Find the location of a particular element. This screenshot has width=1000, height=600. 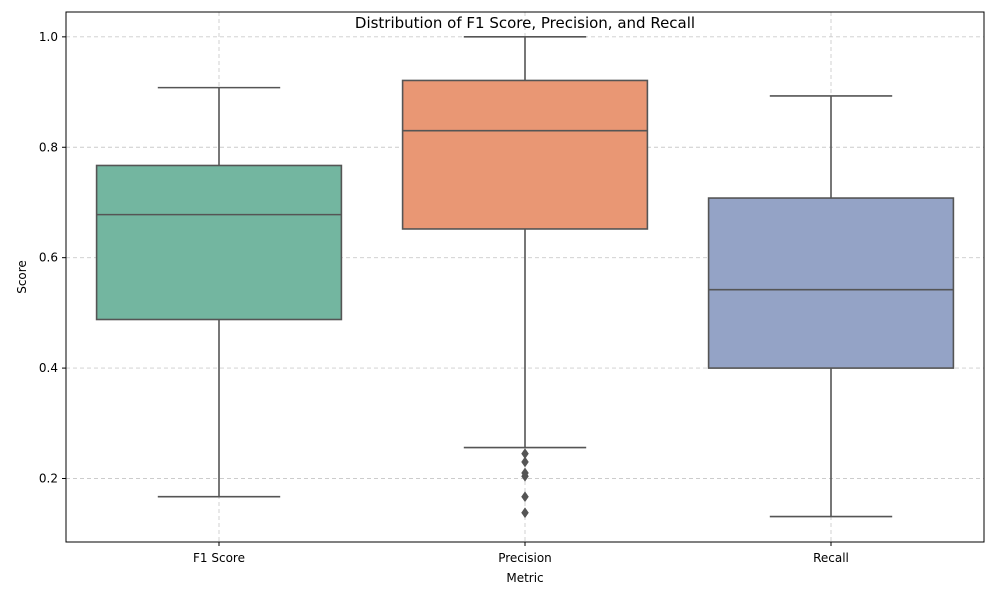

y-tick-label: 0.2 is located at coordinates (48, 479).